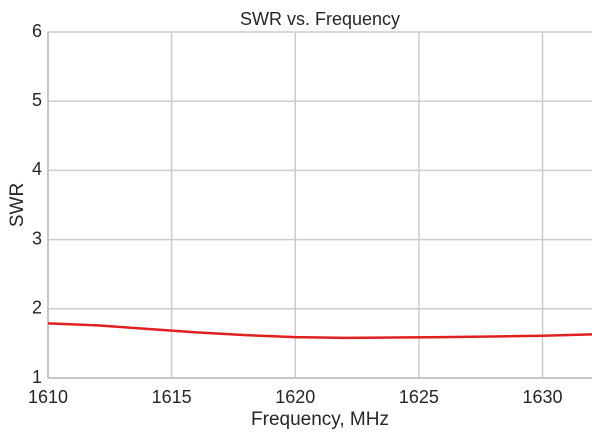 This screenshot has width=592, height=437. I want to click on x-tick-label: 1615, so click(172, 397).